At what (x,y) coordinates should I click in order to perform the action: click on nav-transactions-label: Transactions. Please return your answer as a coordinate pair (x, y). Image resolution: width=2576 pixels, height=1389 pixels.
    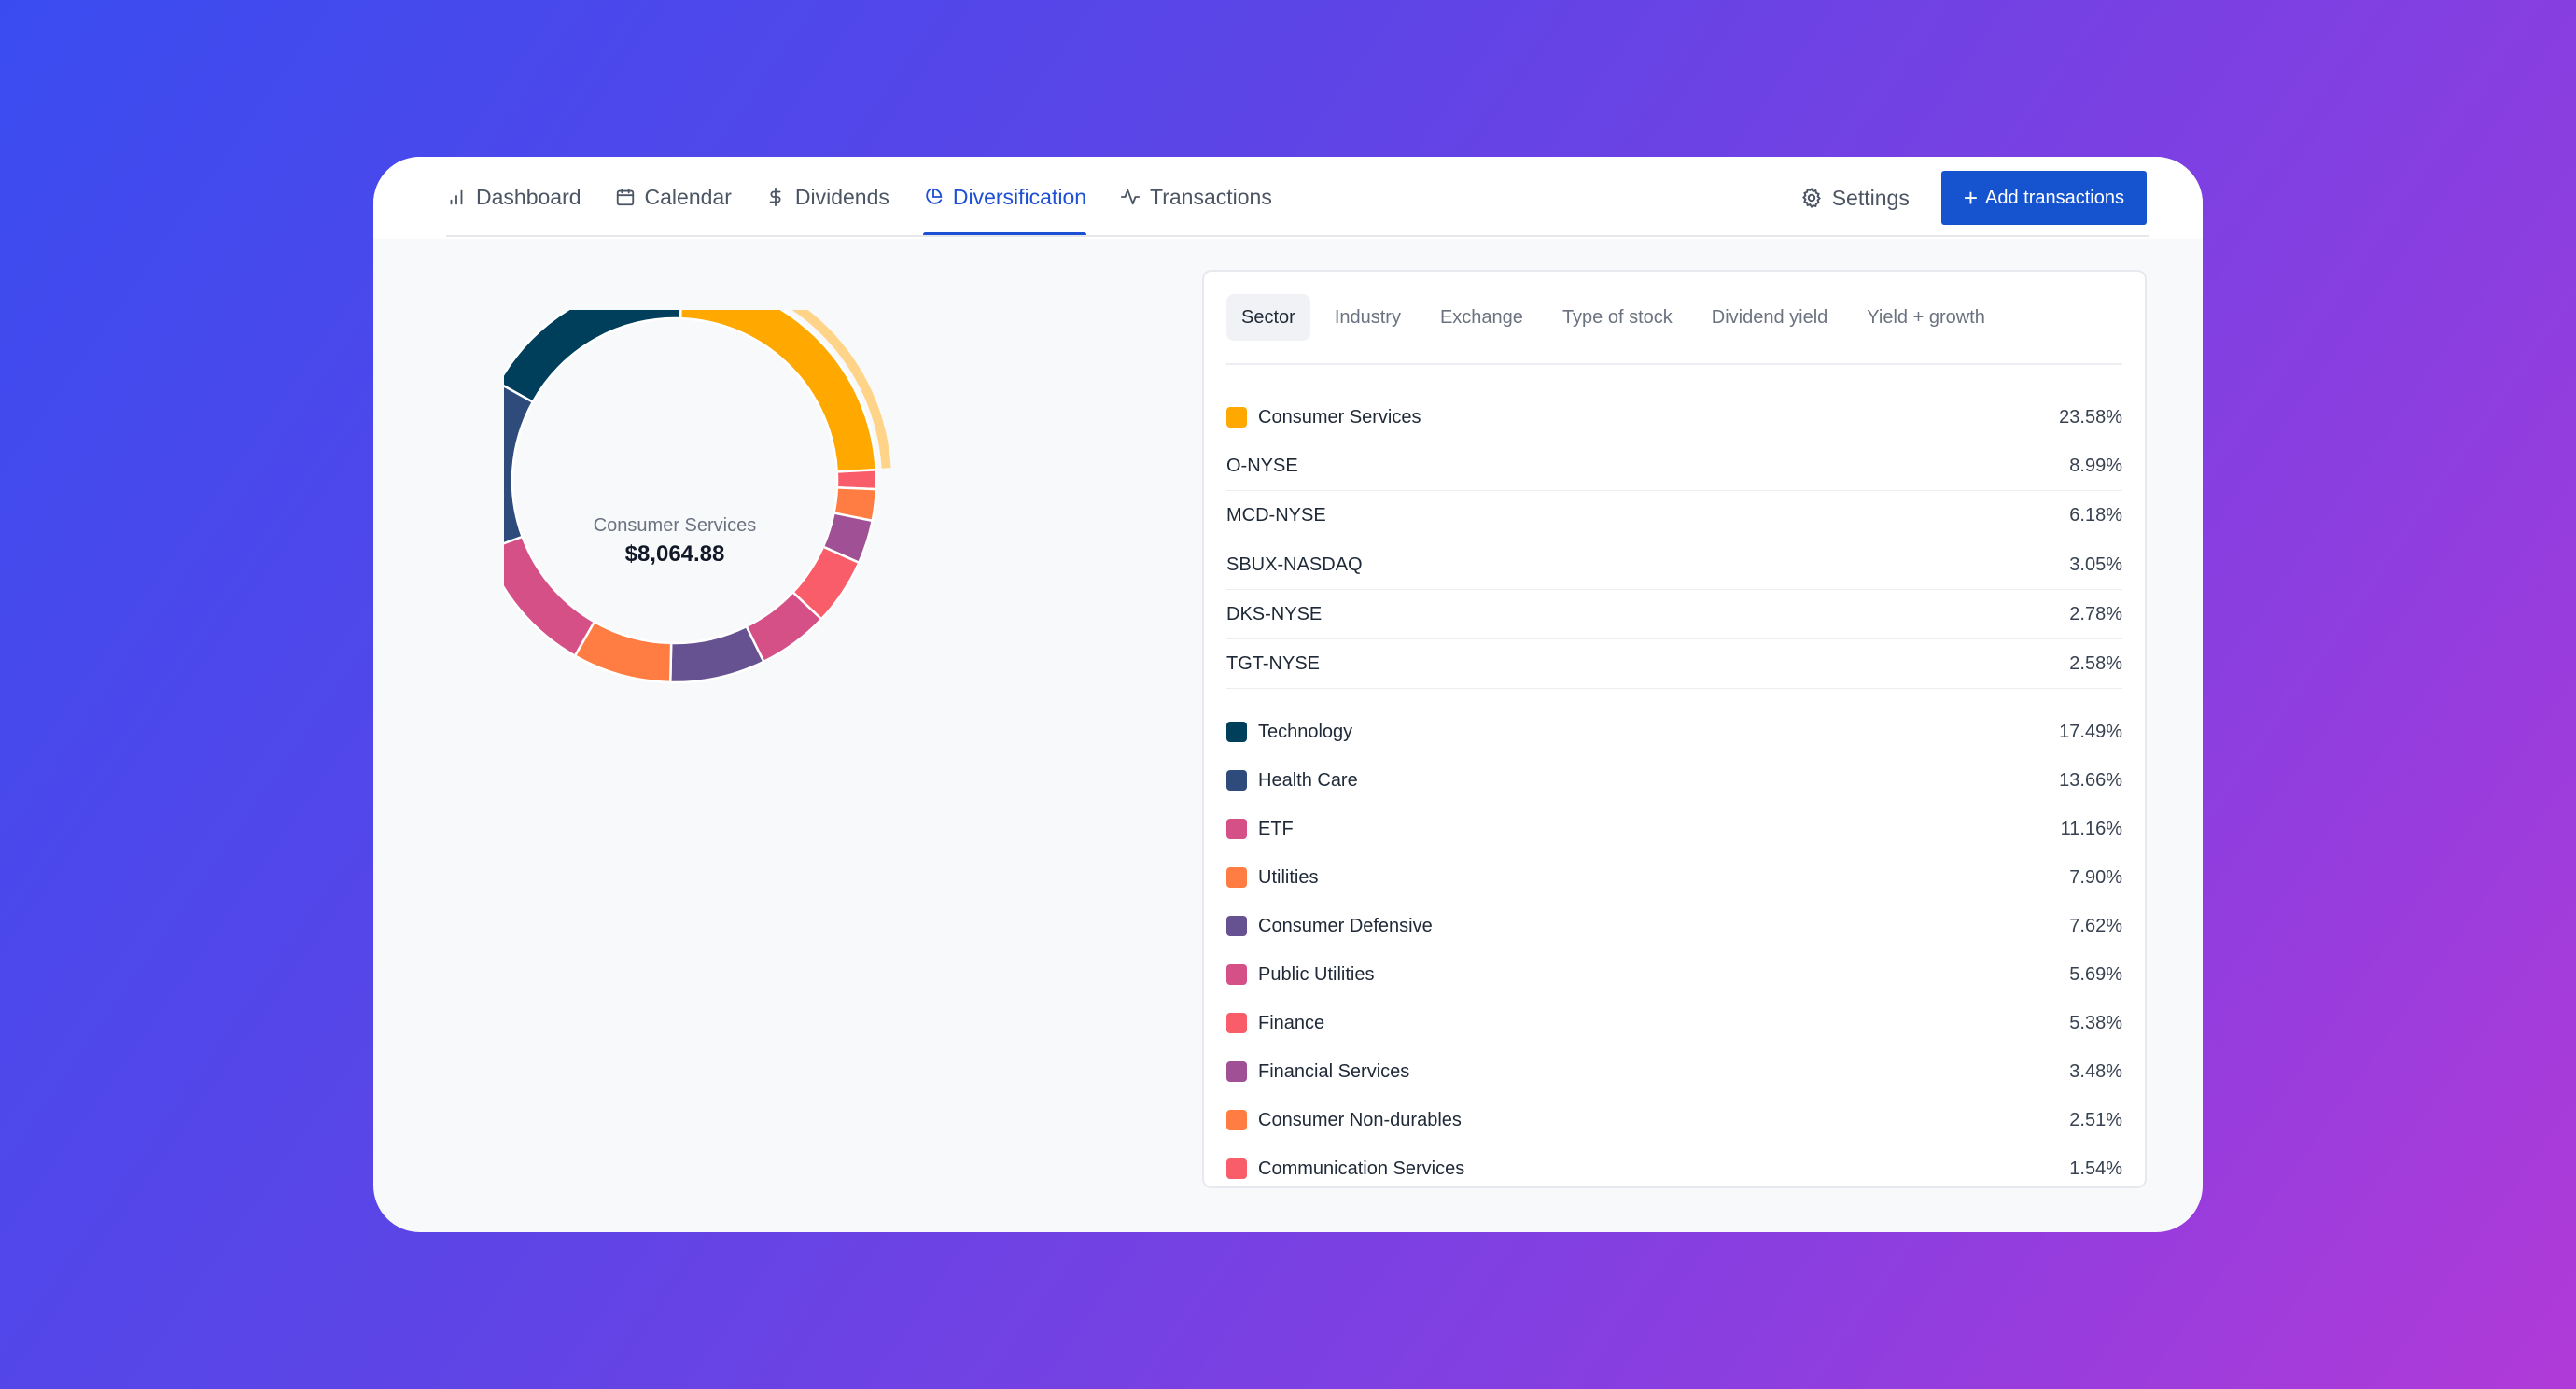
    Looking at the image, I should click on (1211, 196).